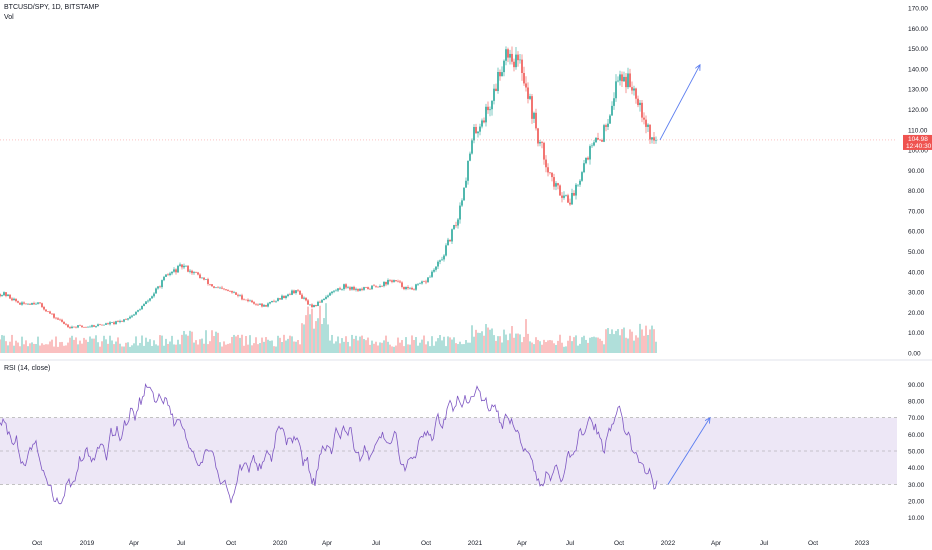 This screenshot has height=550, width=932. What do you see at coordinates (916, 502) in the screenshot?
I see `rsi-tick-label: 20.00` at bounding box center [916, 502].